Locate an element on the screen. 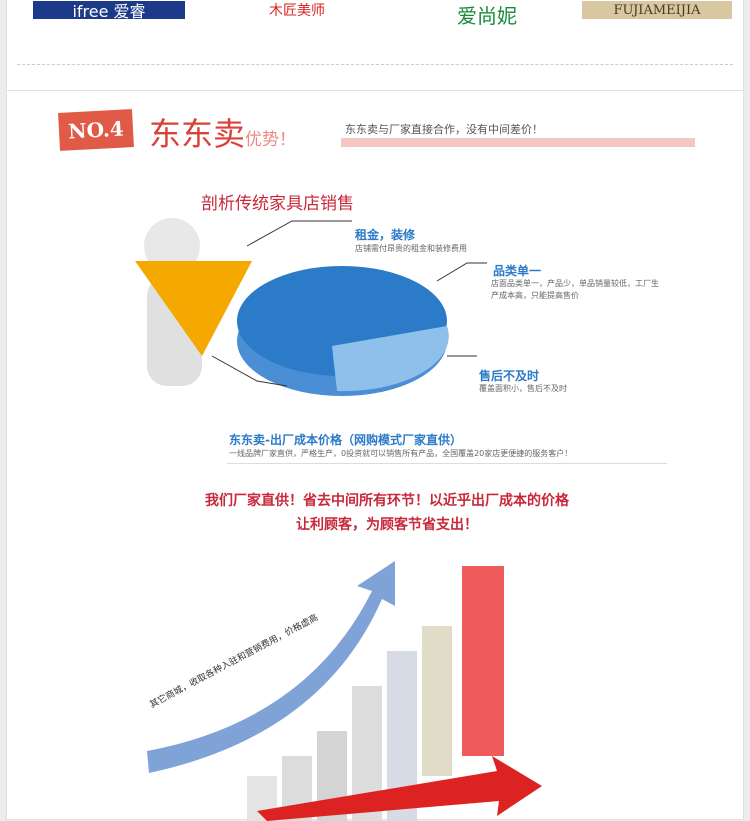  logo-aishangni: 爱尚妮 is located at coordinates (487, 15).